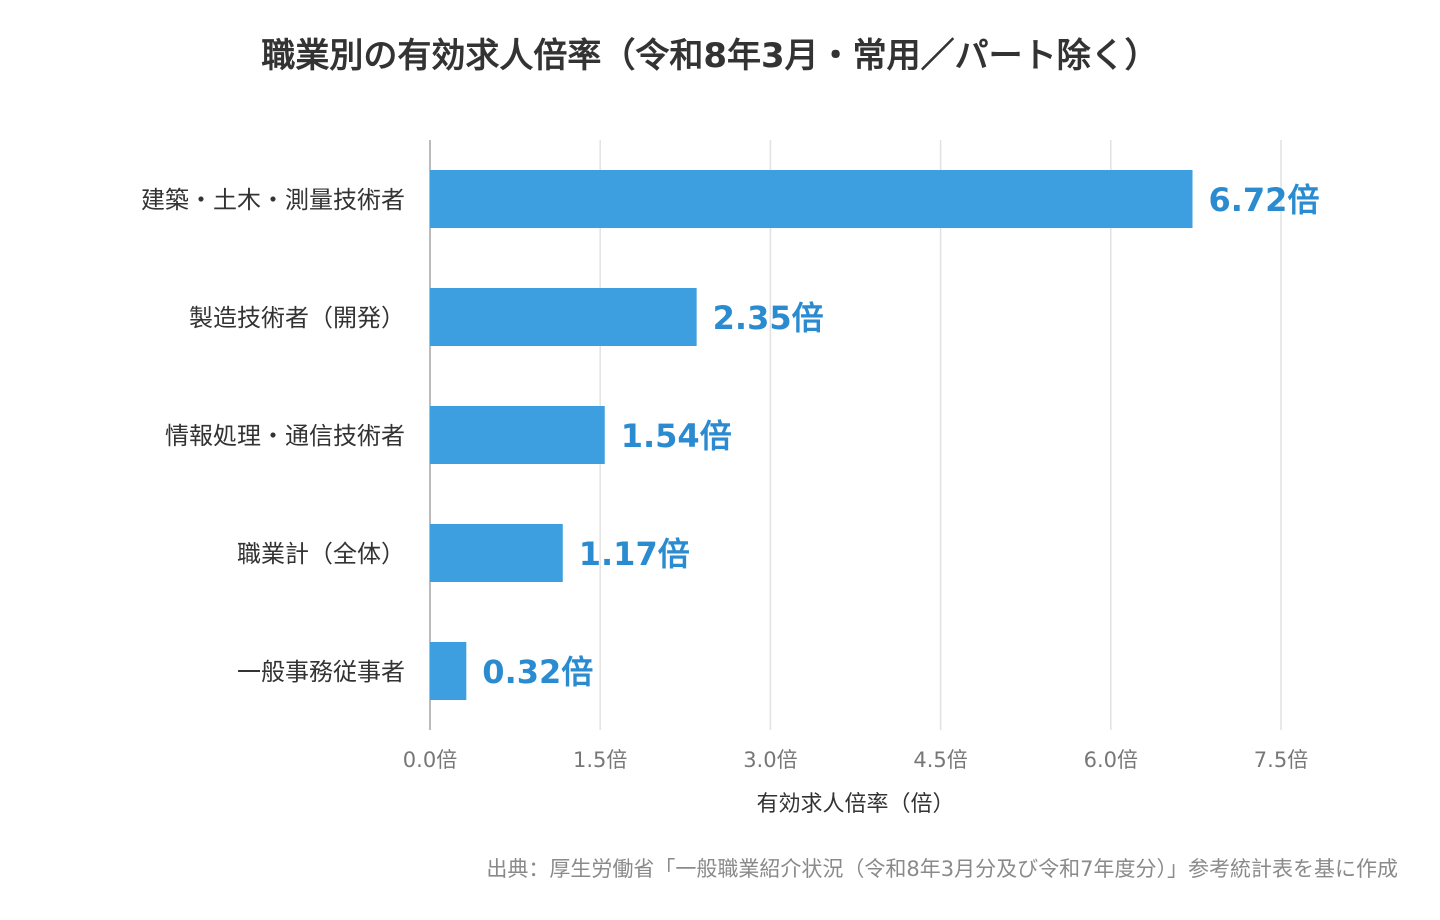 The width and height of the screenshot is (1440, 920). I want to click on x-tick-label: 3.0倍, so click(770, 760).